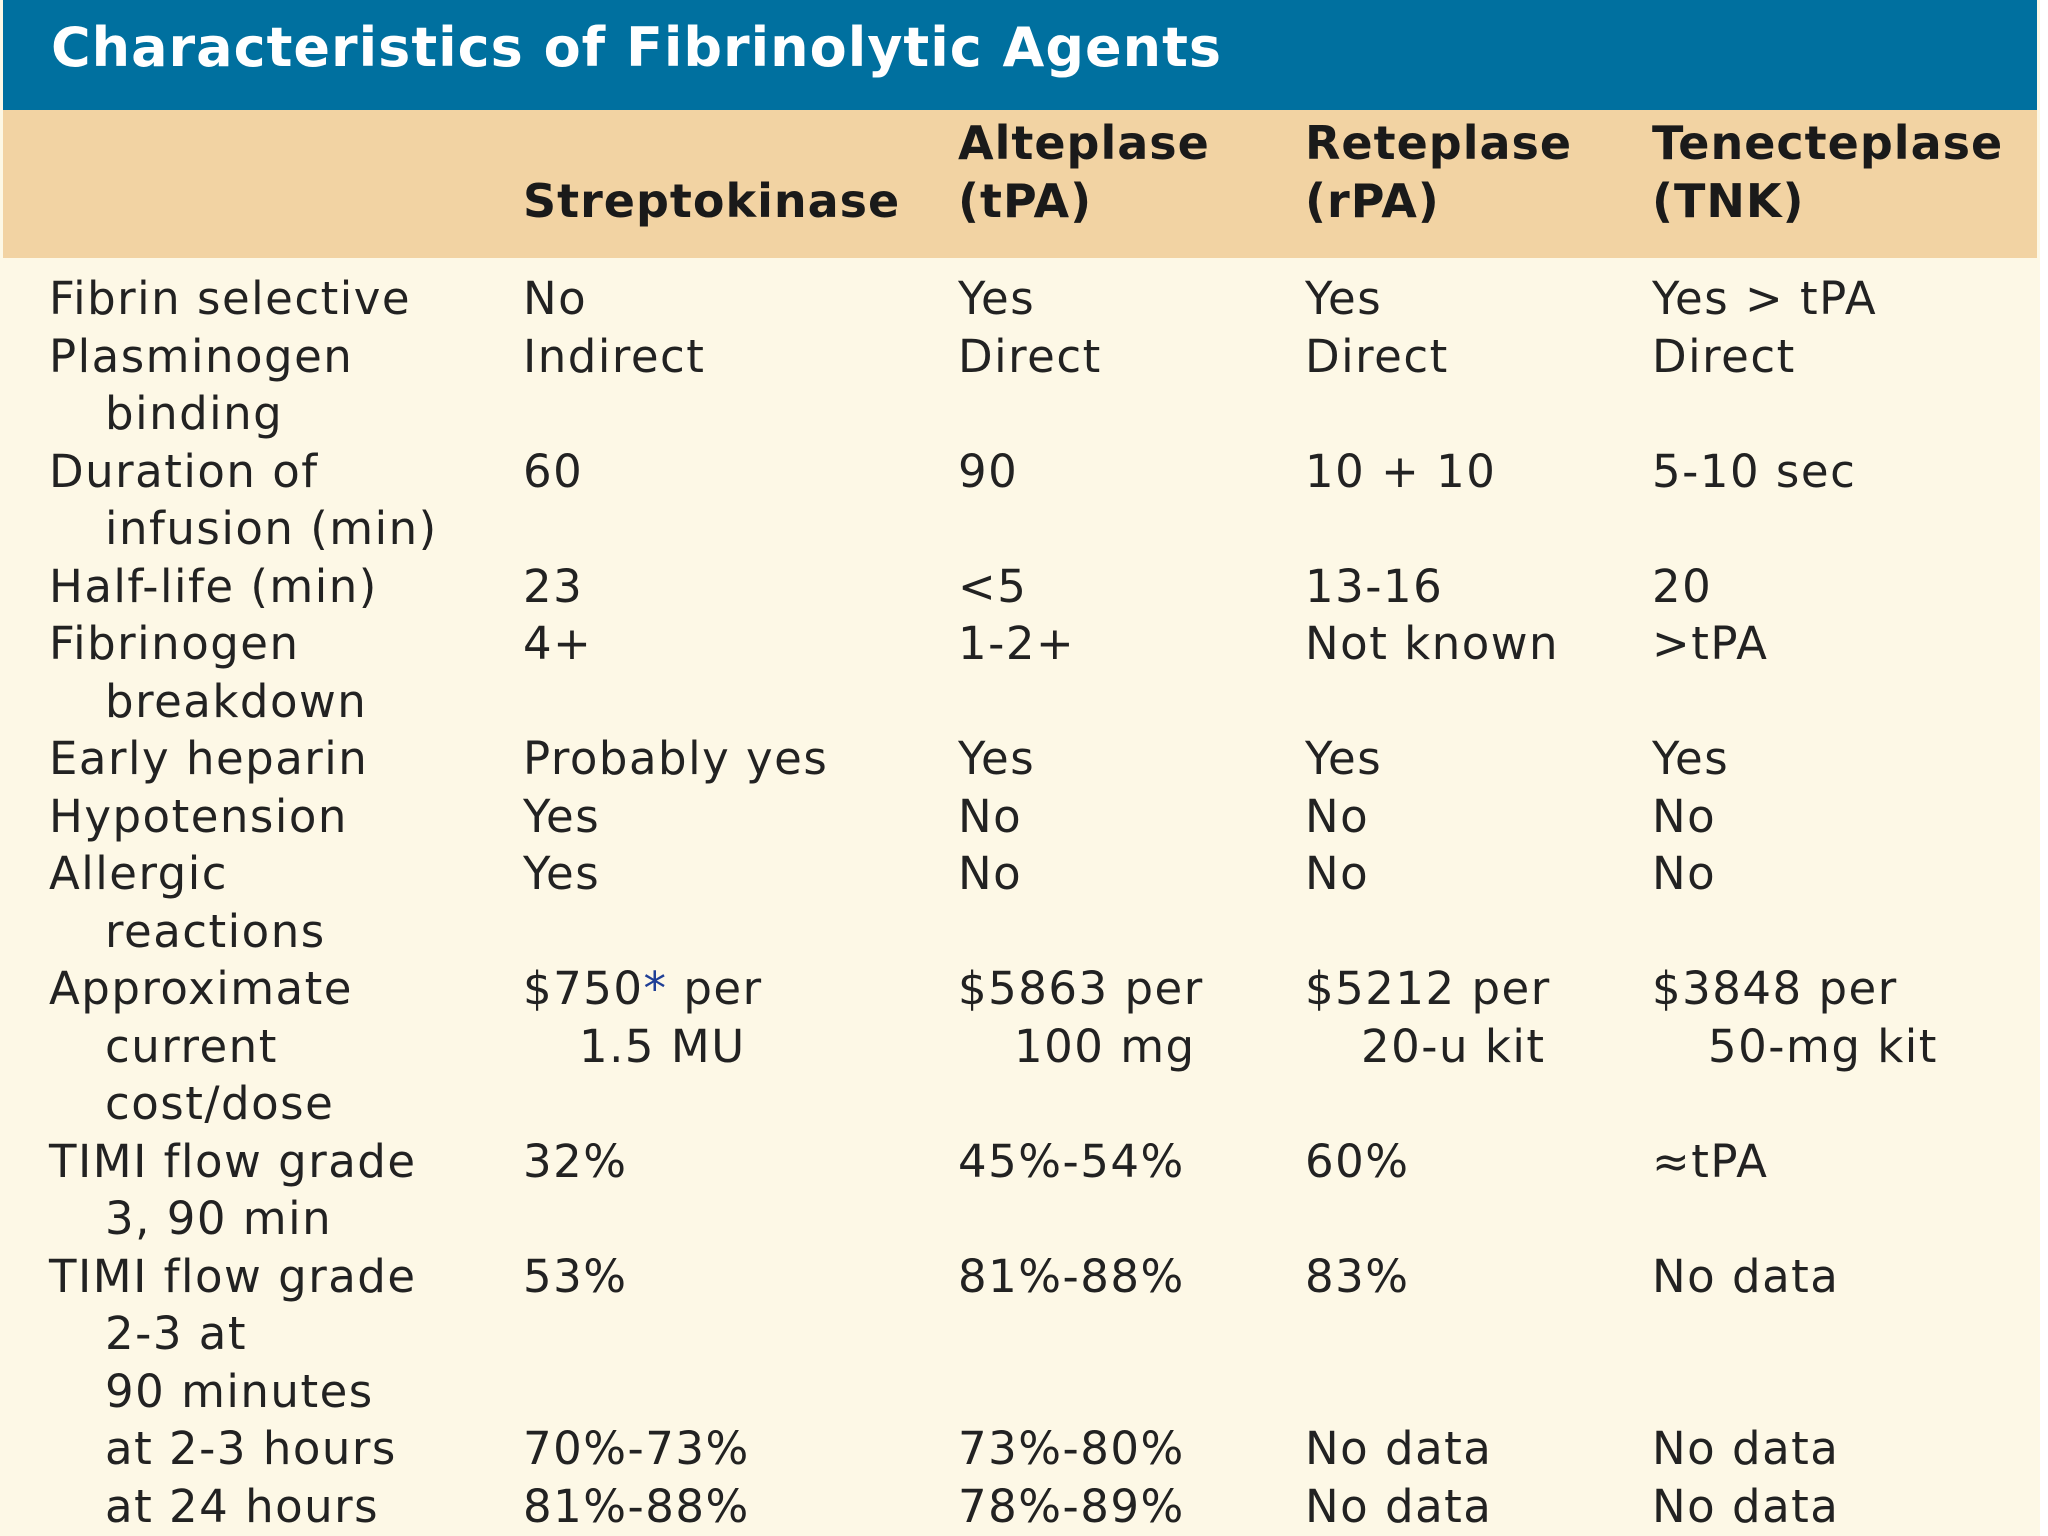 This screenshot has width=2048, height=1536. What do you see at coordinates (1775, 988) in the screenshot?
I see `table-cell-line: $3848 per` at bounding box center [1775, 988].